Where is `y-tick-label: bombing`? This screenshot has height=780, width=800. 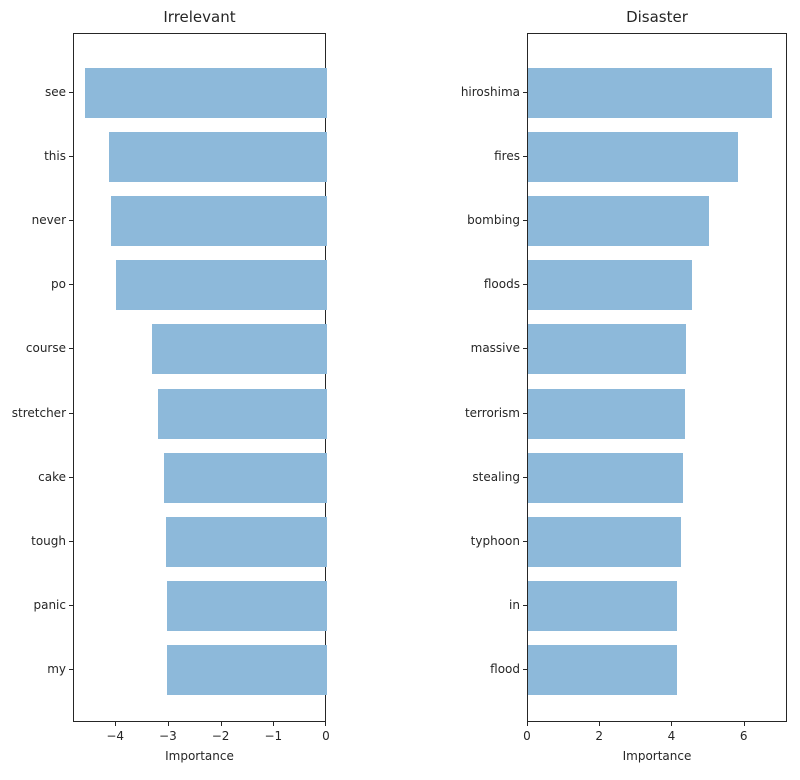
y-tick-label: bombing is located at coordinates (493, 220).